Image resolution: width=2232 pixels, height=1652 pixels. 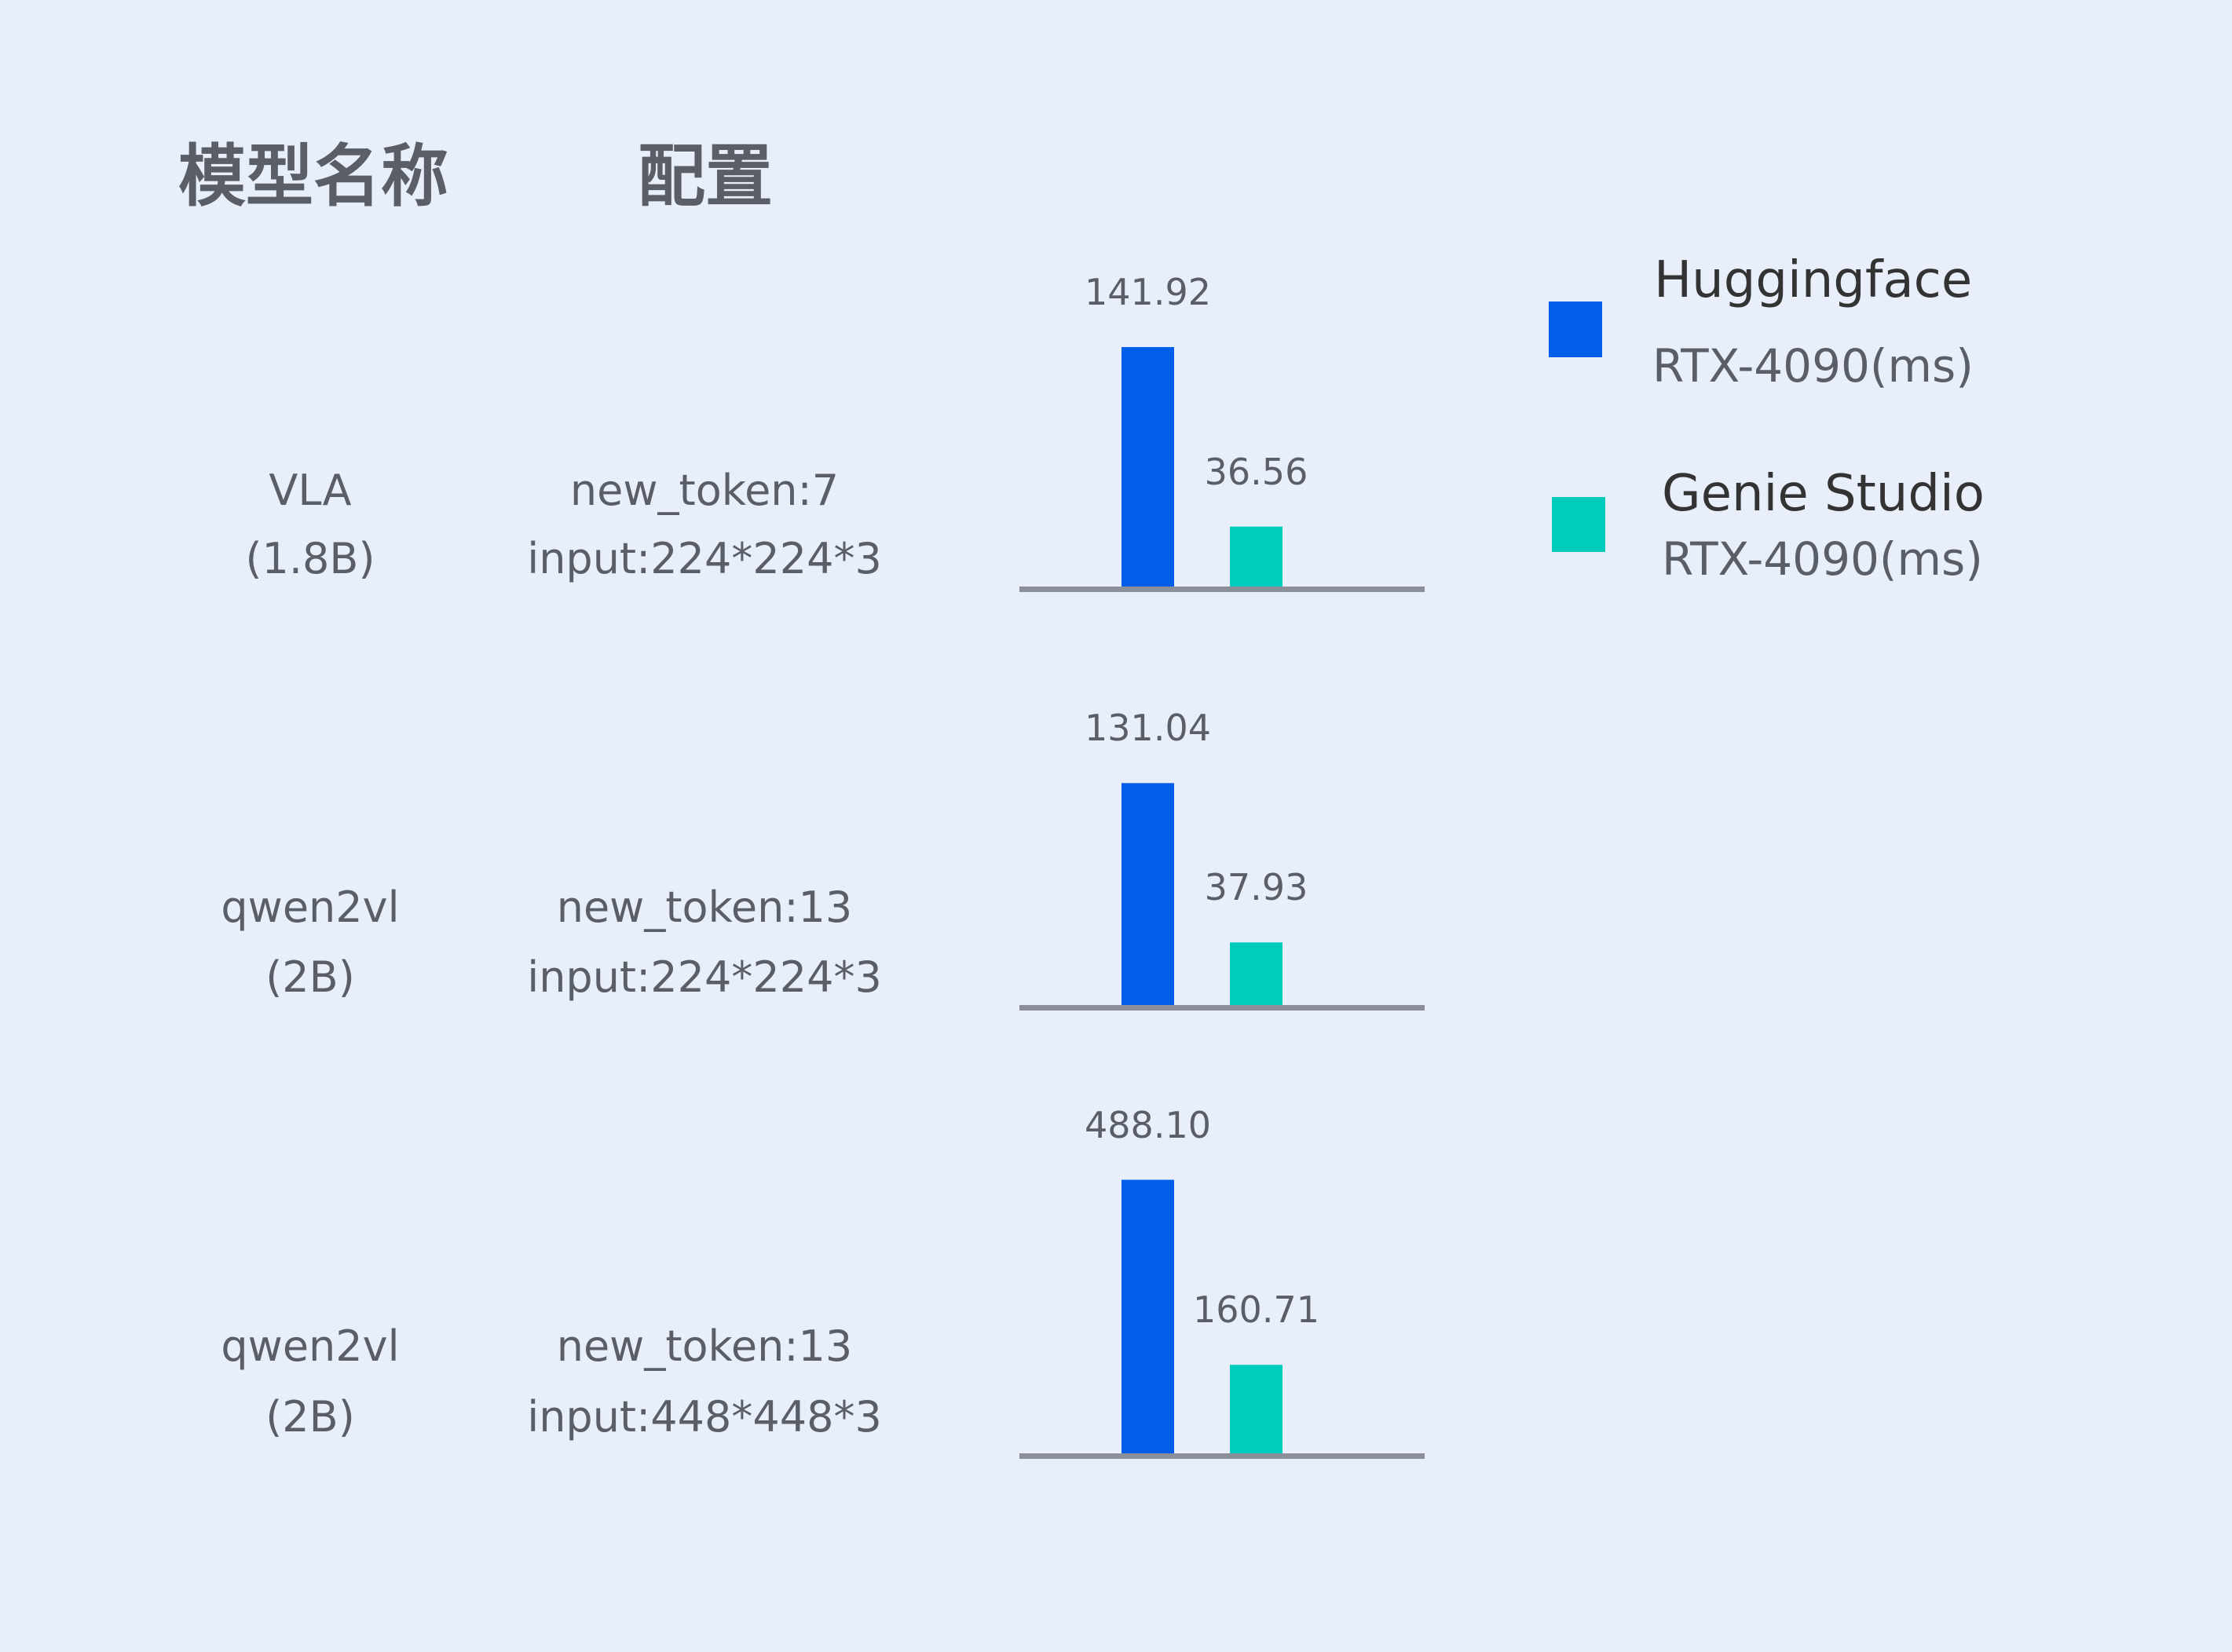 What do you see at coordinates (1256, 887) in the screenshot?
I see `data-label-genie-studio-2: 37.93` at bounding box center [1256, 887].